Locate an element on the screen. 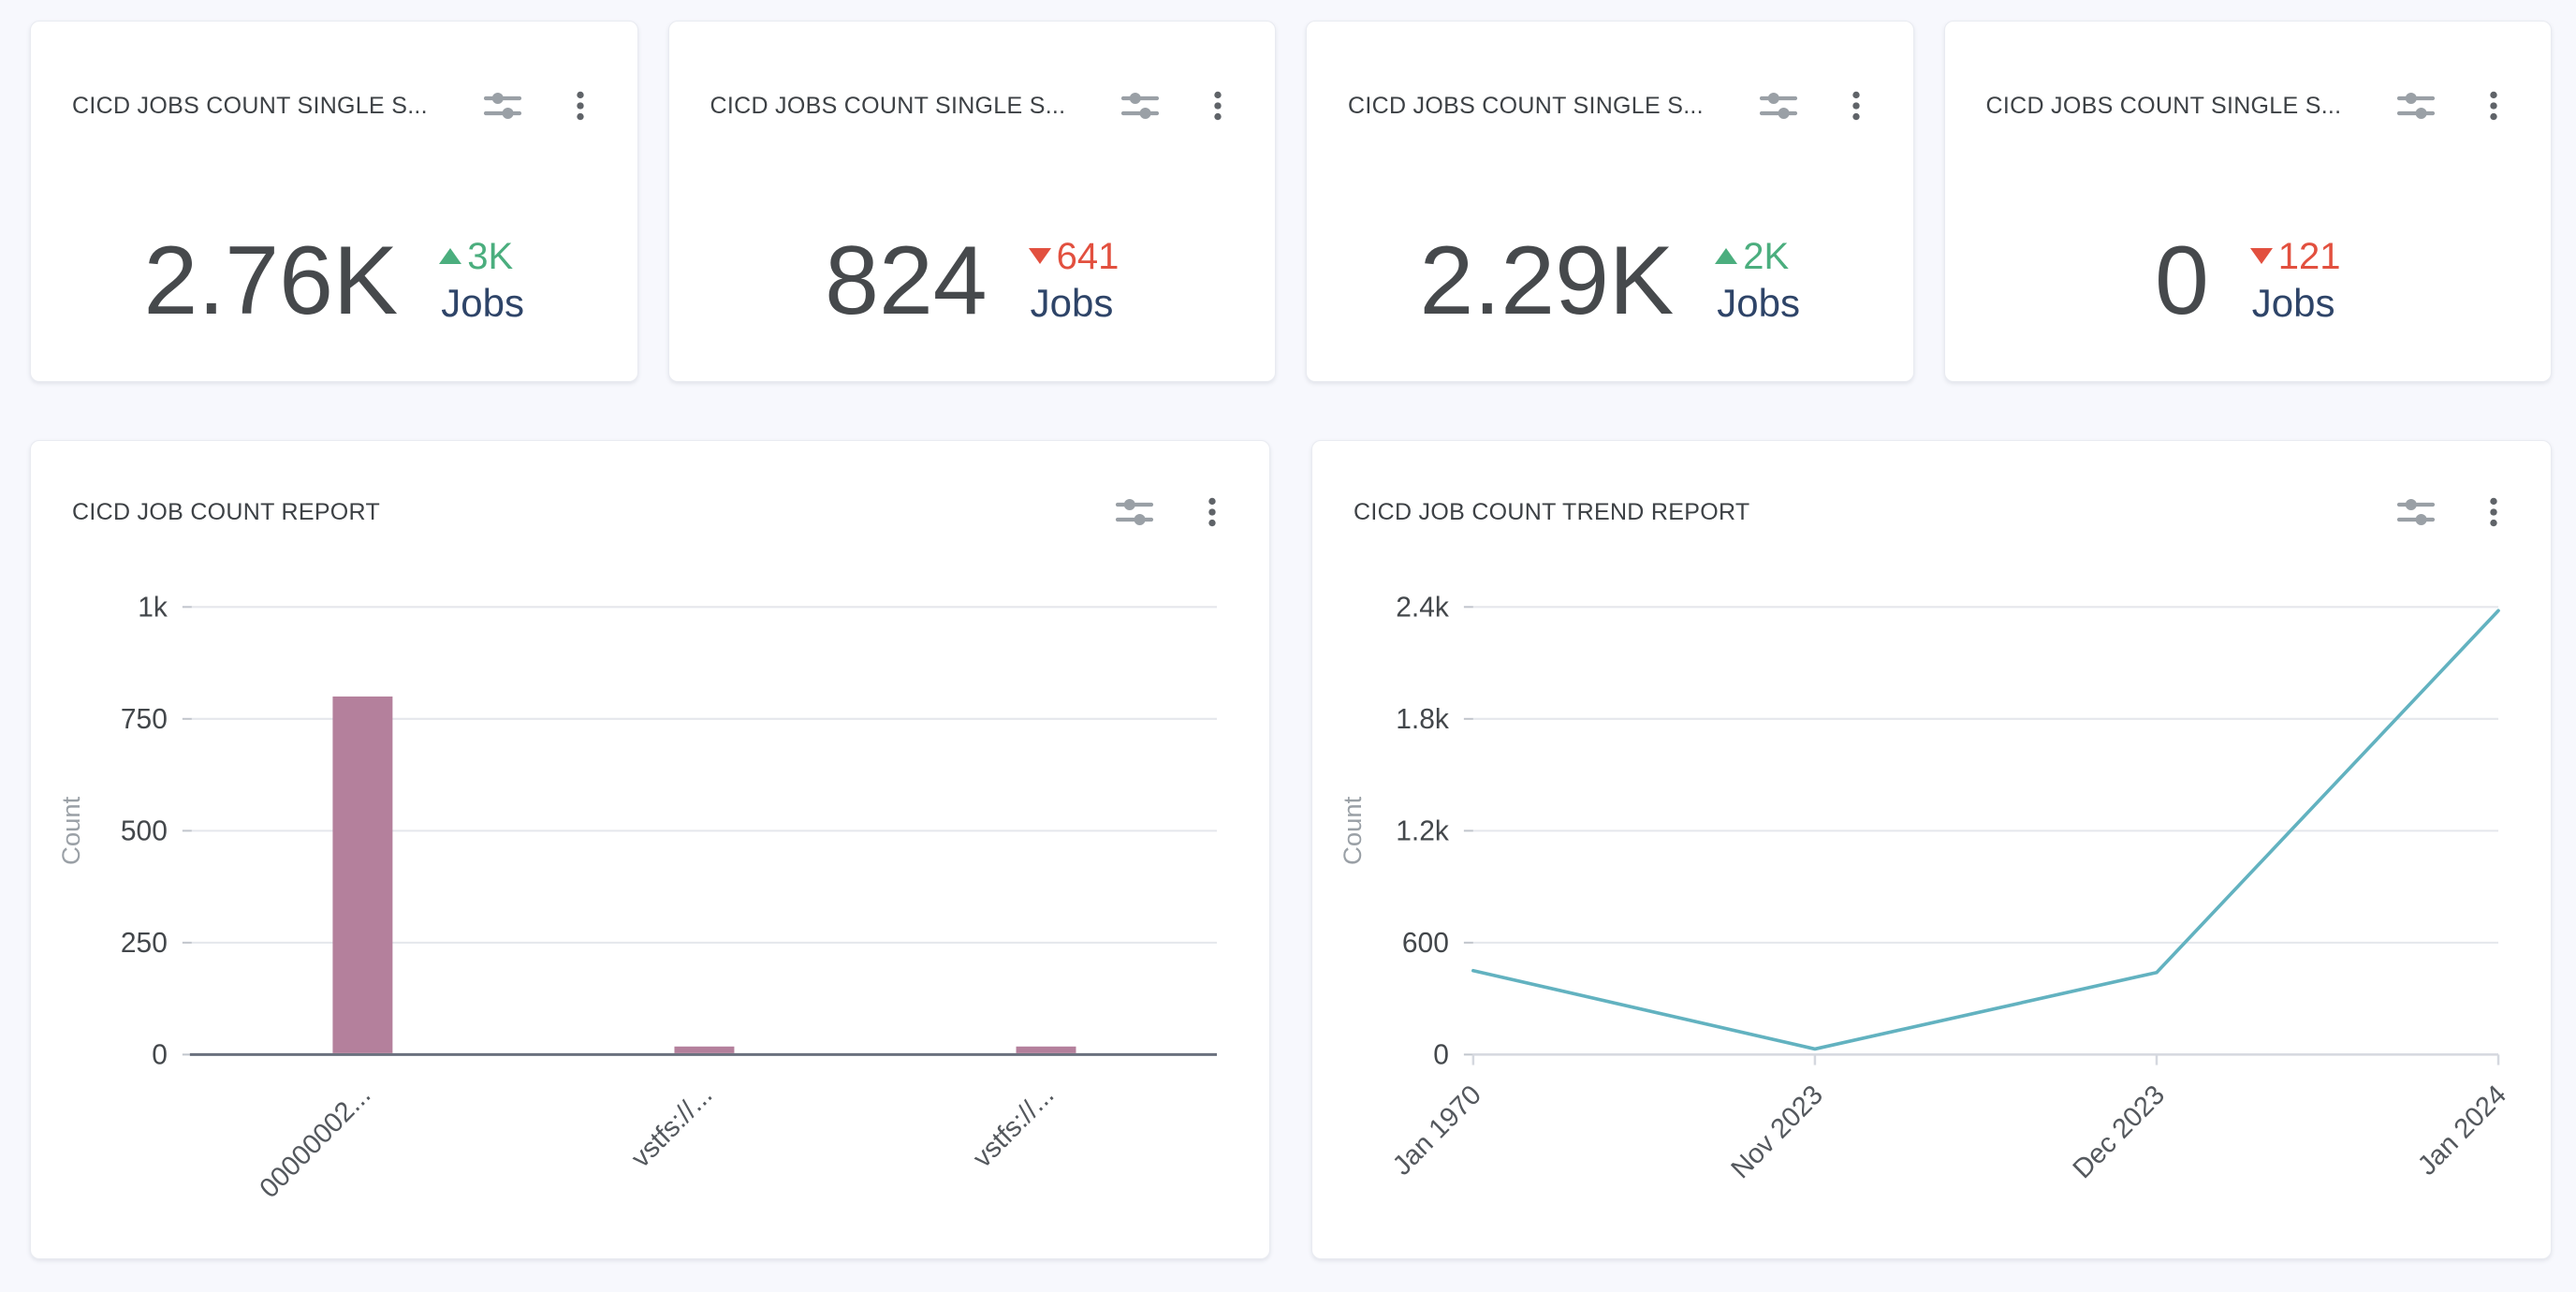 The height and width of the screenshot is (1292, 2576). stat-body: 2.29K 2K Jobs is located at coordinates (1610, 254).